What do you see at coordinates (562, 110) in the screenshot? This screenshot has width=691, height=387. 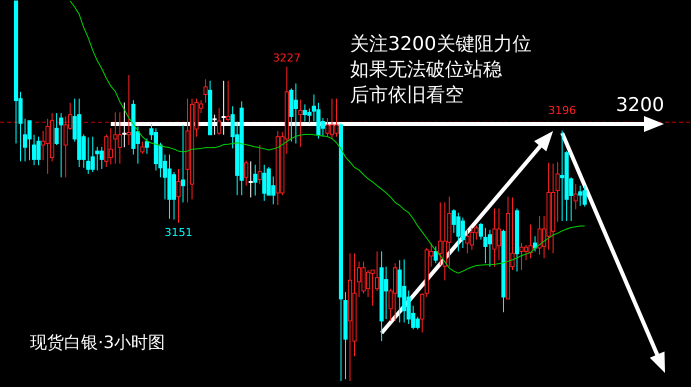 I see `annotation: 3196` at bounding box center [562, 110].